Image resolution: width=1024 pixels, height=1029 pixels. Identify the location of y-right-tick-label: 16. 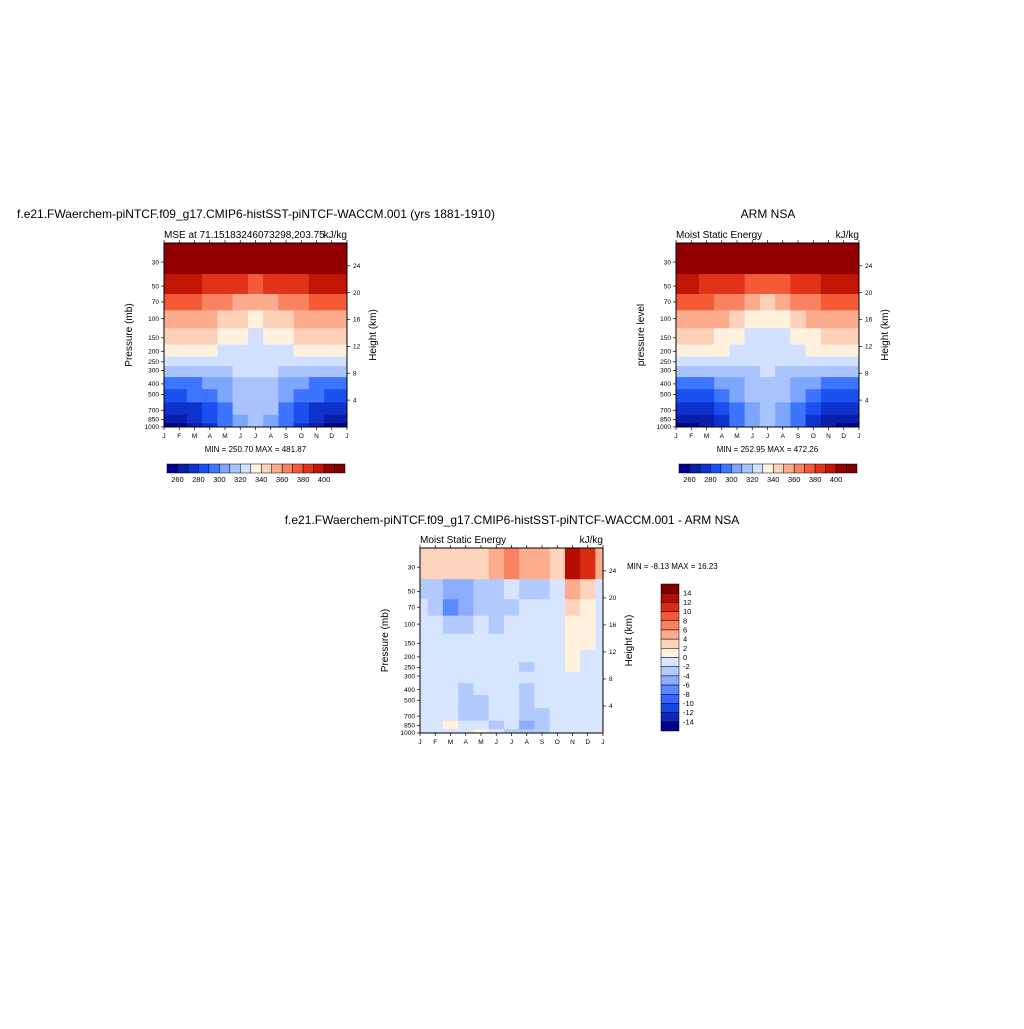
(869, 320).